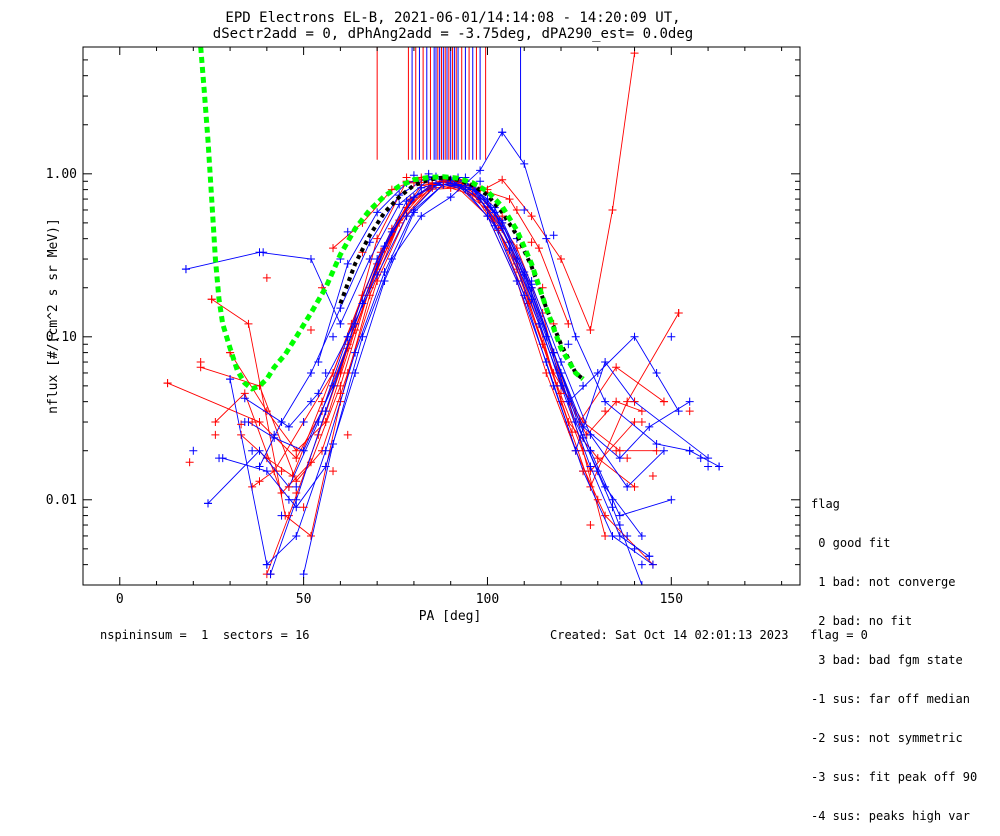 The height and width of the screenshot is (836, 1000). Describe the element at coordinates (887, 738) in the screenshot. I see `legend-item: -2 sus: not symmetric` at that location.